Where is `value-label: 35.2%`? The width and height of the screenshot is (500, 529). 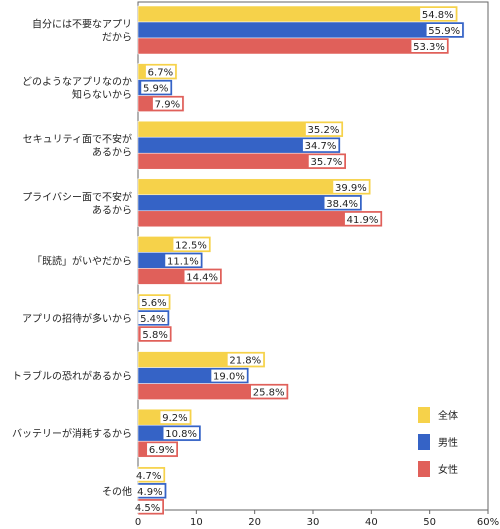 value-label: 35.2% is located at coordinates (324, 130).